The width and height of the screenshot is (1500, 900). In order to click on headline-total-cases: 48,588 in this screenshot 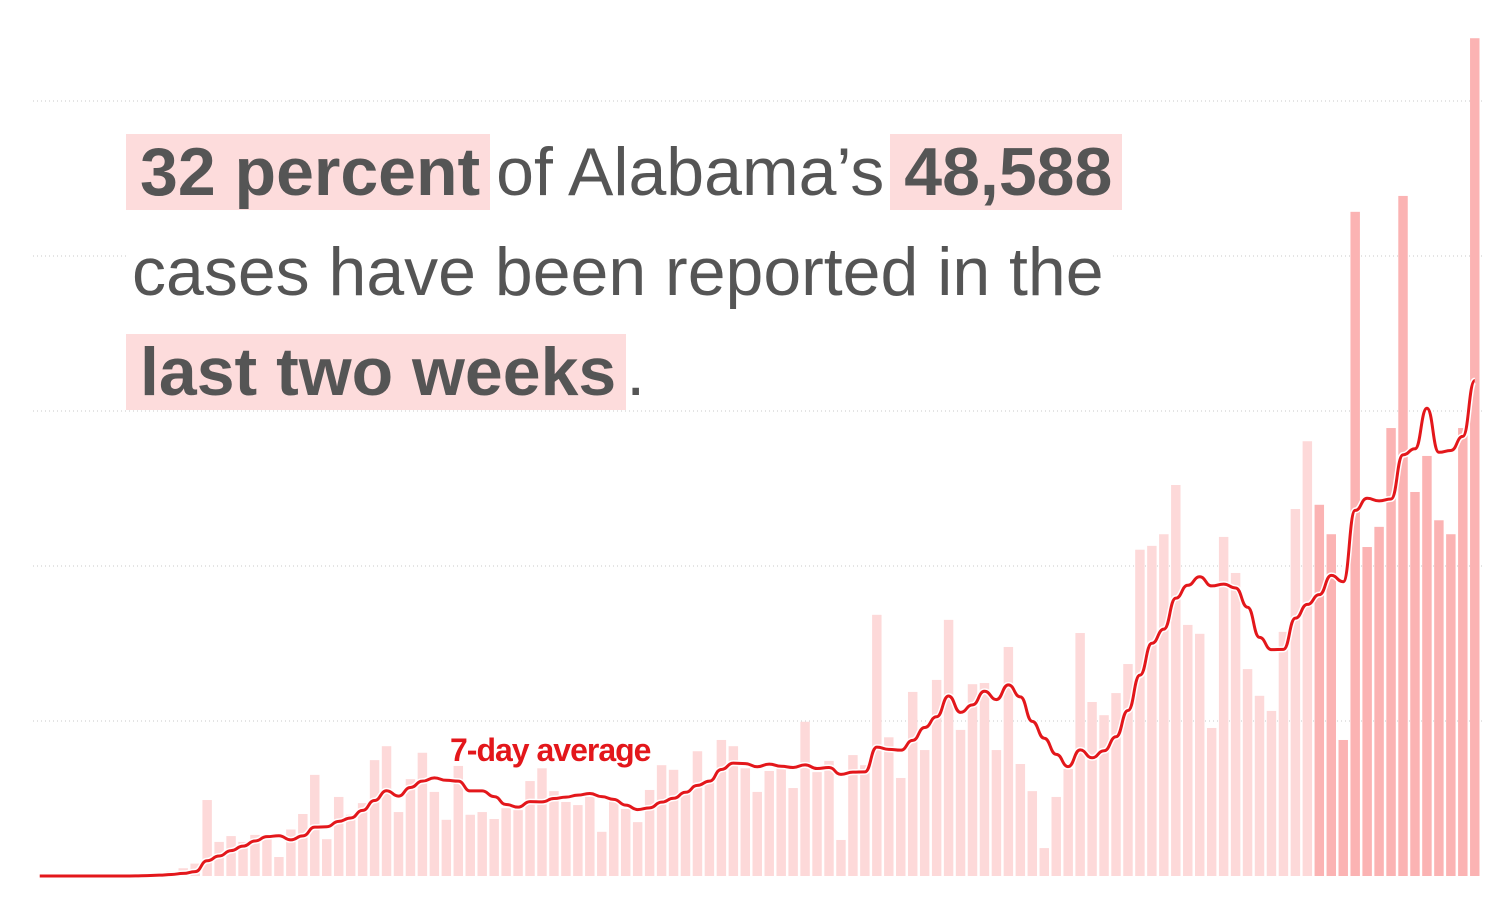, I will do `click(1006, 172)`.